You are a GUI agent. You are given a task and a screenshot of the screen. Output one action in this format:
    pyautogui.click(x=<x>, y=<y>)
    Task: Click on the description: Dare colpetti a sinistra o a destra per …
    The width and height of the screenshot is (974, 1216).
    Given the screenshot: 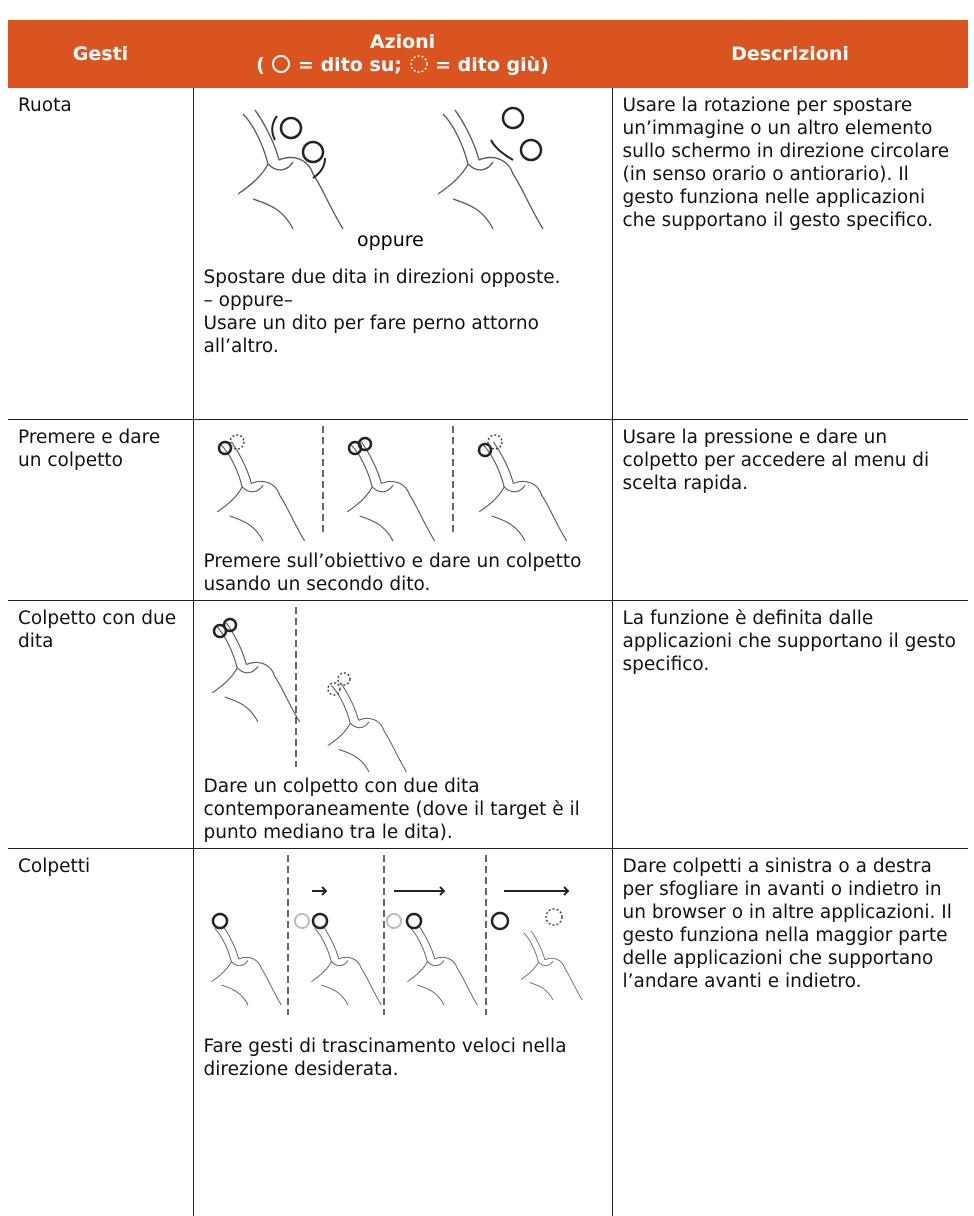 What is the action you would take?
    pyautogui.click(x=790, y=1031)
    